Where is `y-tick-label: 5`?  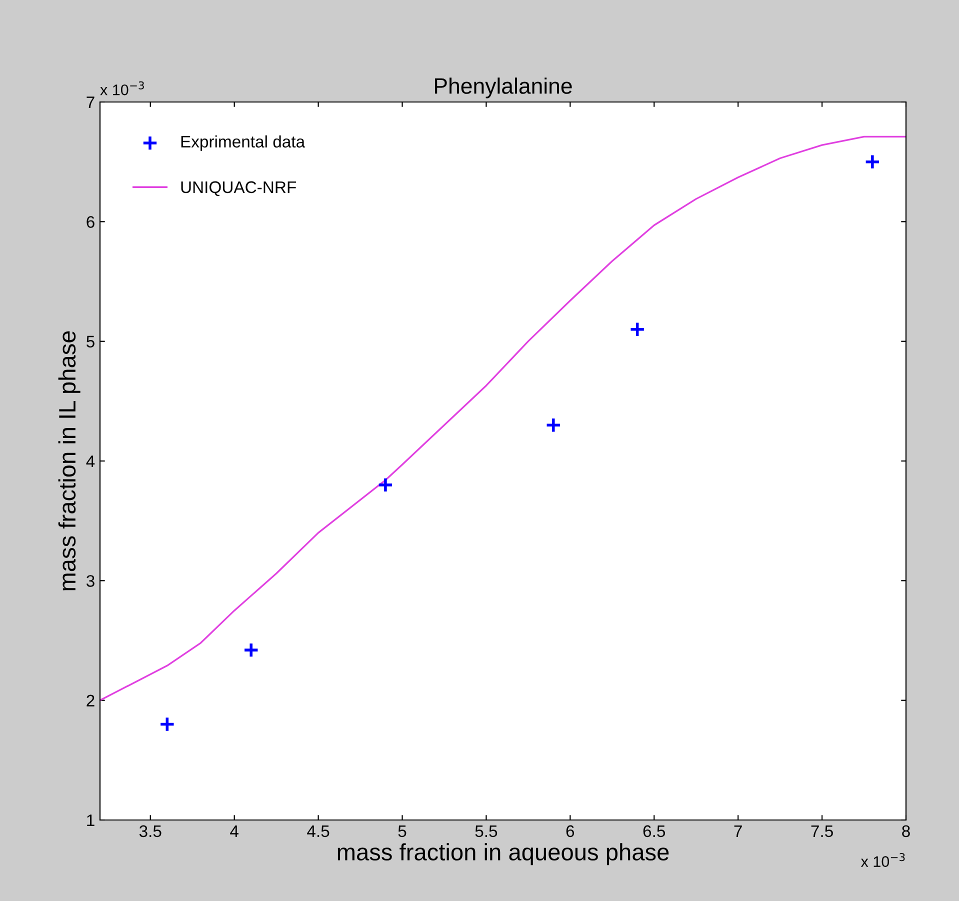 y-tick-label: 5 is located at coordinates (90, 342).